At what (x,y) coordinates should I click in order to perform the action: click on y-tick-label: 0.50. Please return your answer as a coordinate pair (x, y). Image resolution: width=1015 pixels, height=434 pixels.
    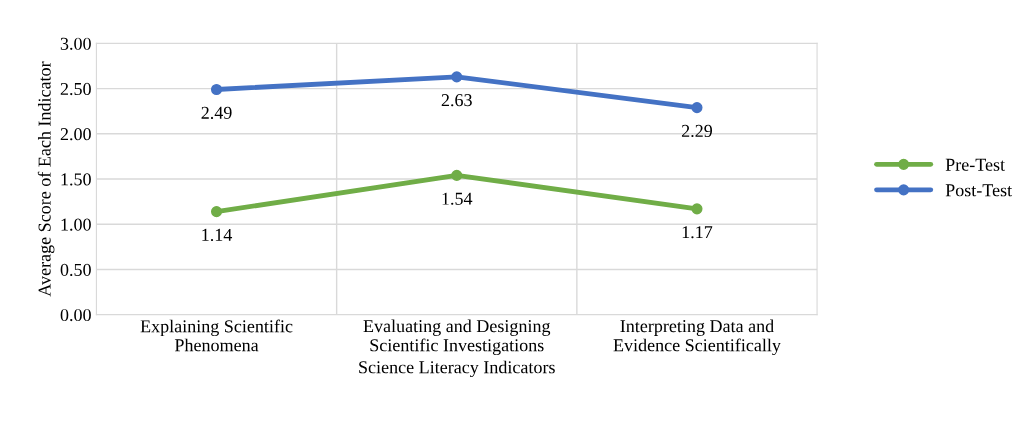
    Looking at the image, I should click on (75, 269).